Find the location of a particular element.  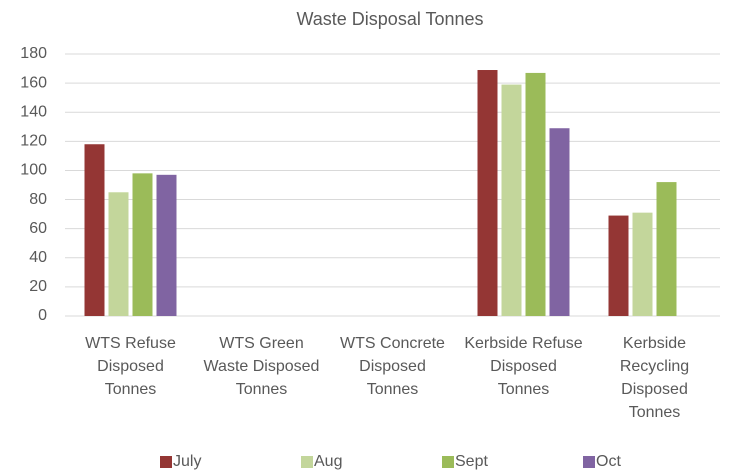

chart-title: Waste Disposal Tonnes is located at coordinates (389, 19).